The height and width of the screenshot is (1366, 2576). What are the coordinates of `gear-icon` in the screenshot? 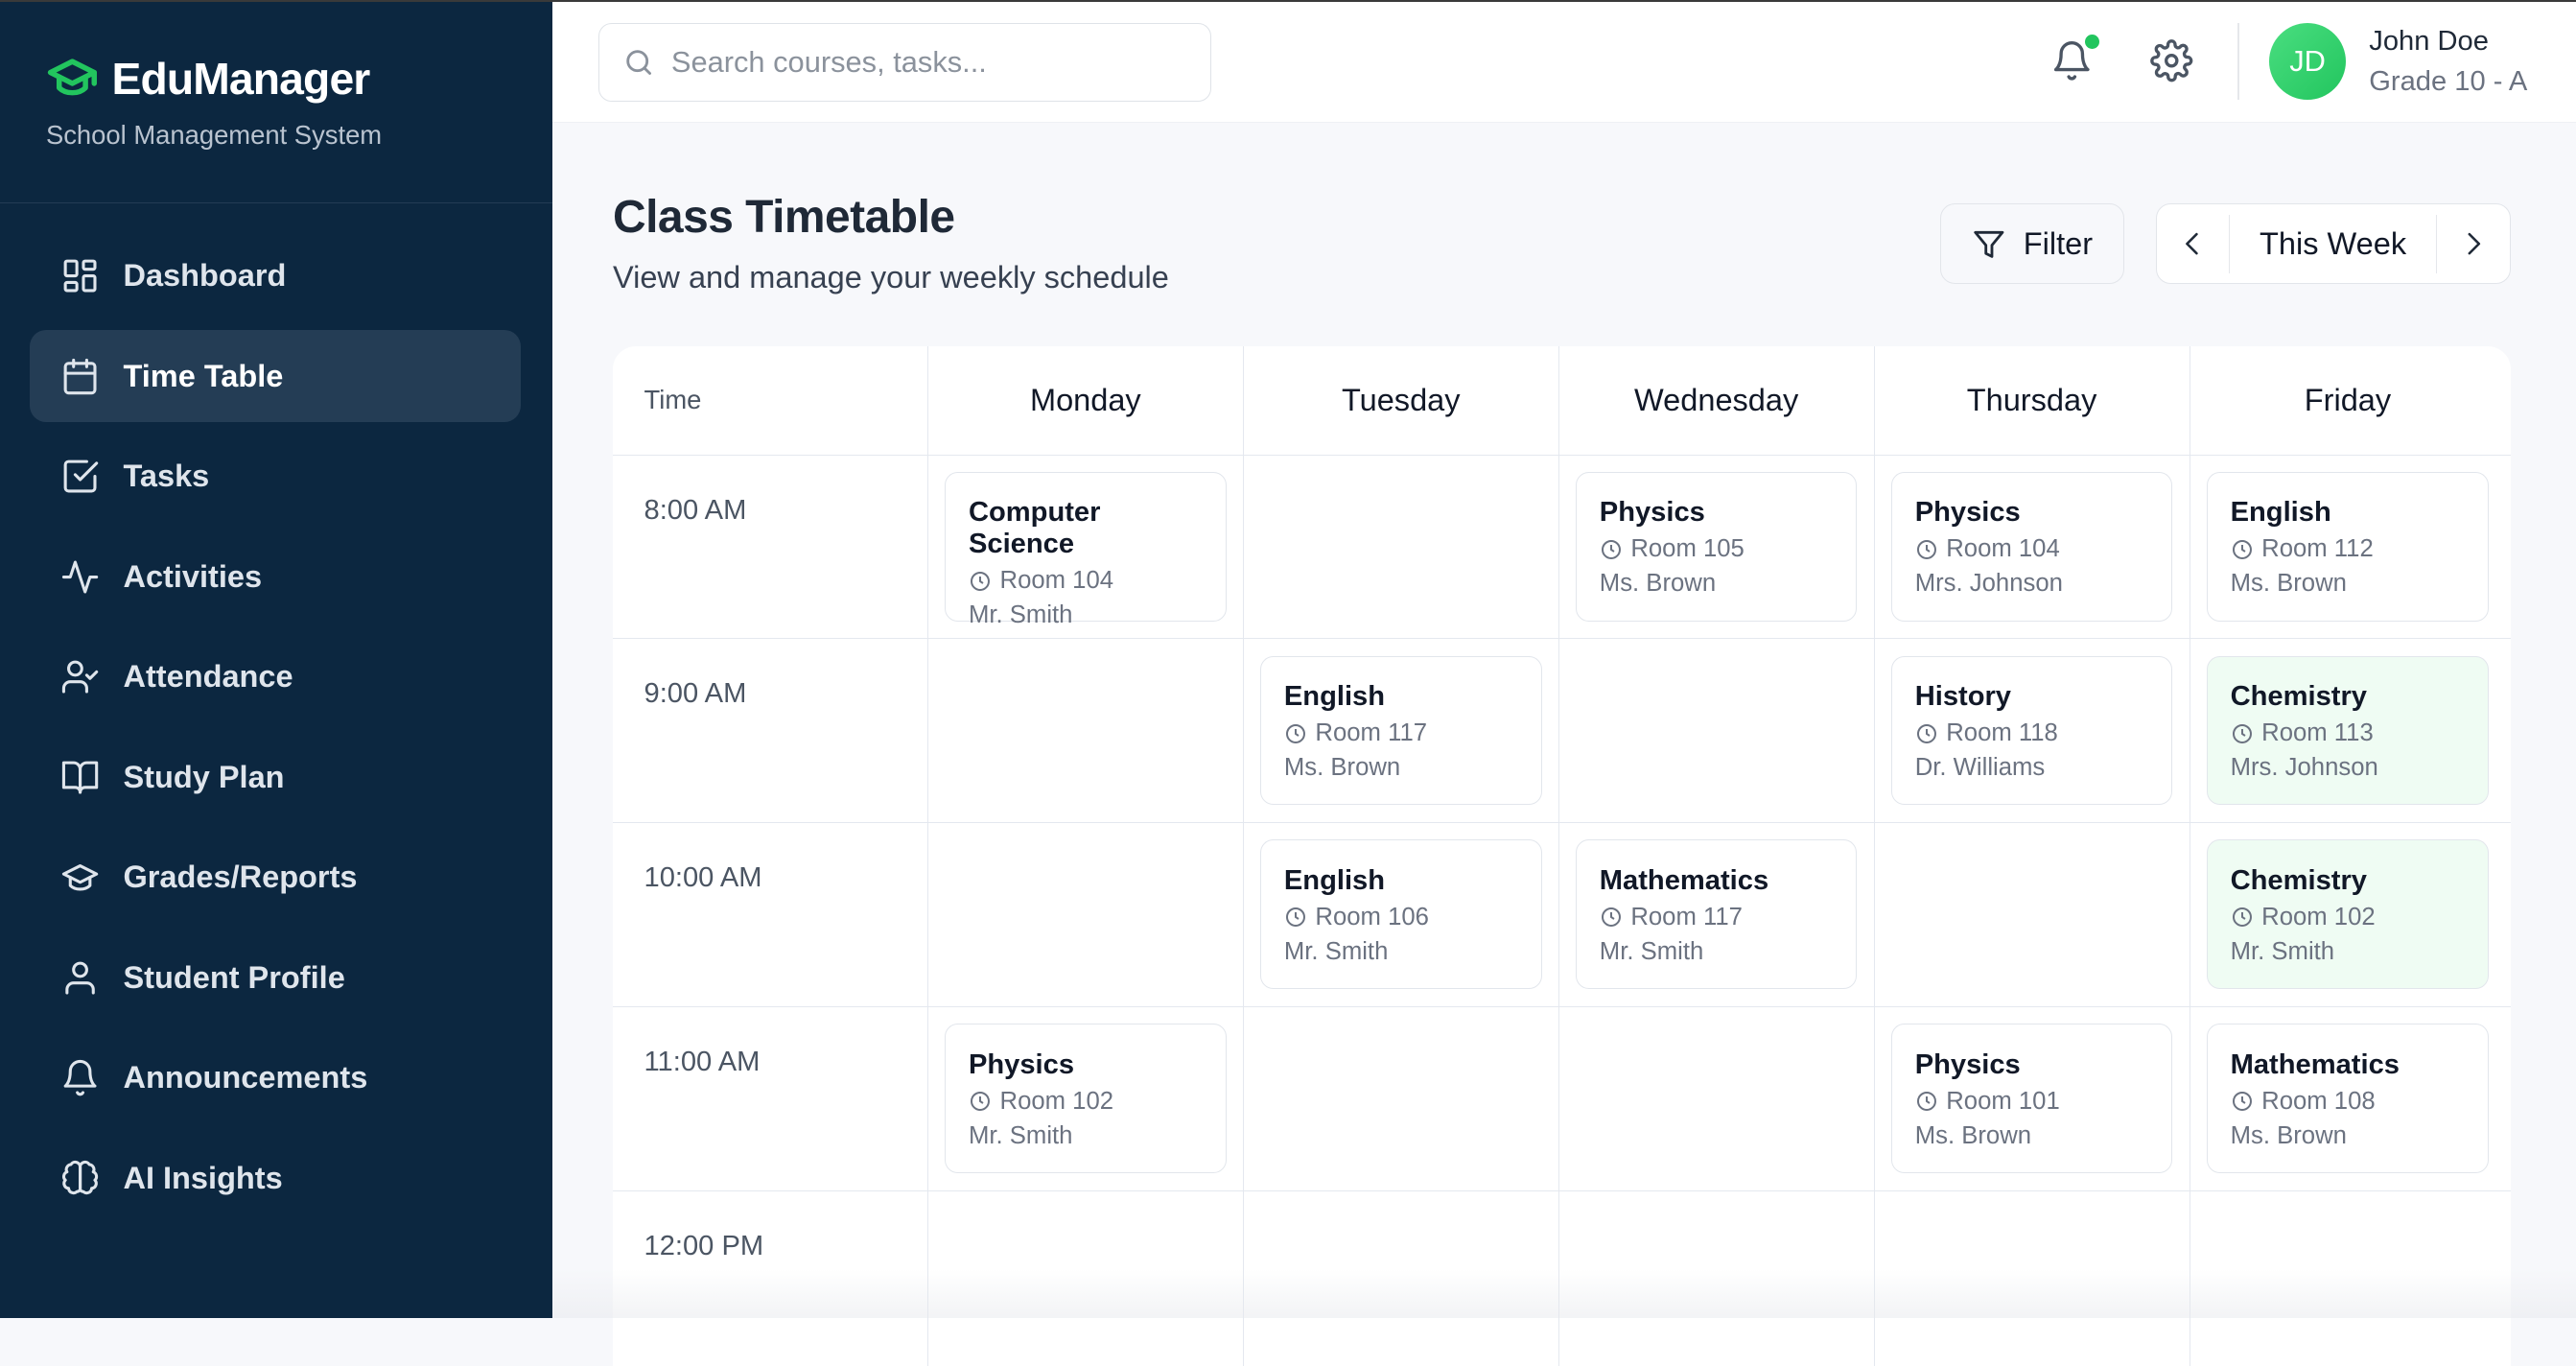 It's located at (2171, 60).